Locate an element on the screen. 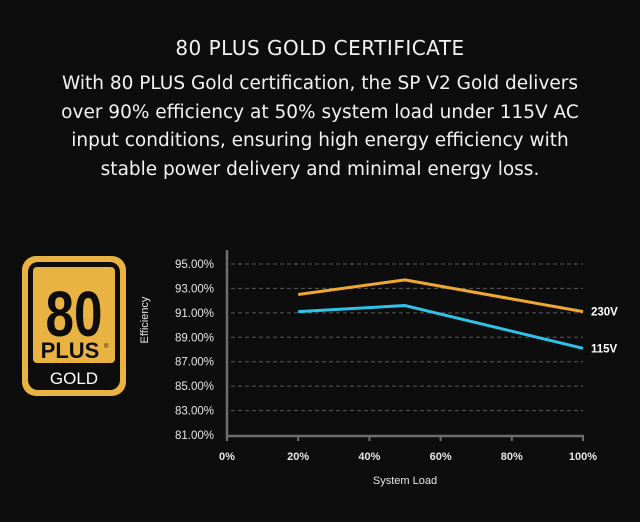 The width and height of the screenshot is (640, 522). x-tick-label: 40% is located at coordinates (369, 457).